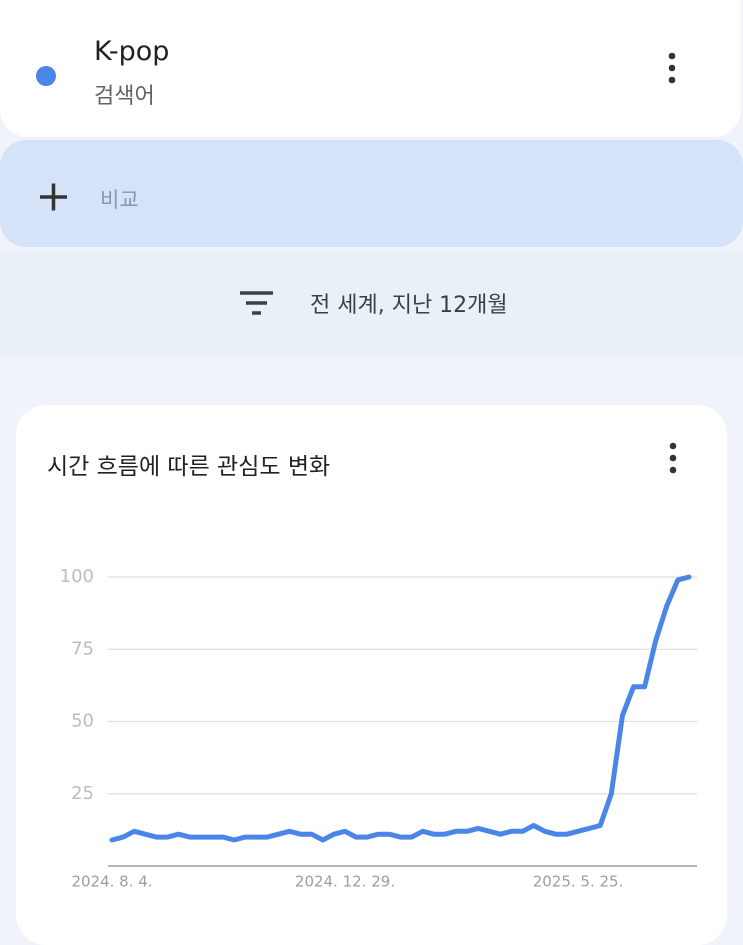 This screenshot has width=743, height=945. What do you see at coordinates (82, 793) in the screenshot?
I see `y-tick-label: 25` at bounding box center [82, 793].